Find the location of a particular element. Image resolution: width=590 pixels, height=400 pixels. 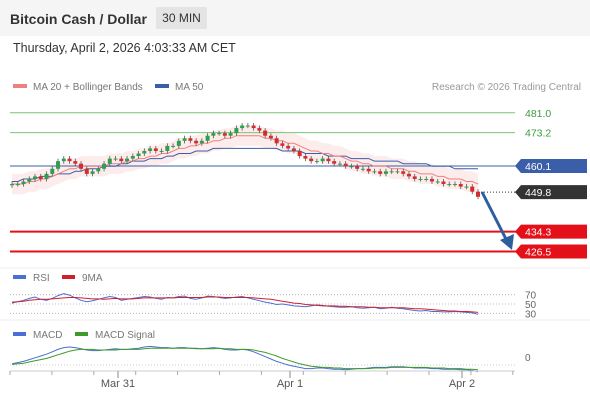

rsi-ma-legend-label: 9MA is located at coordinates (92, 278).